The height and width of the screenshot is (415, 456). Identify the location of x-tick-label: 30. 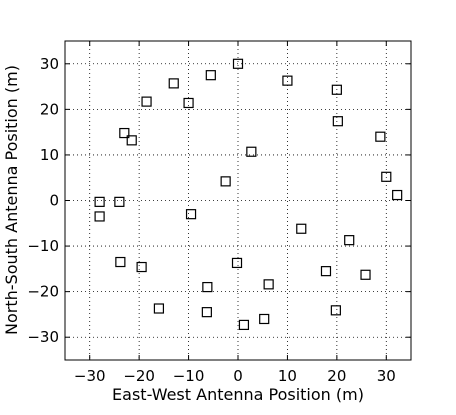
(386, 376).